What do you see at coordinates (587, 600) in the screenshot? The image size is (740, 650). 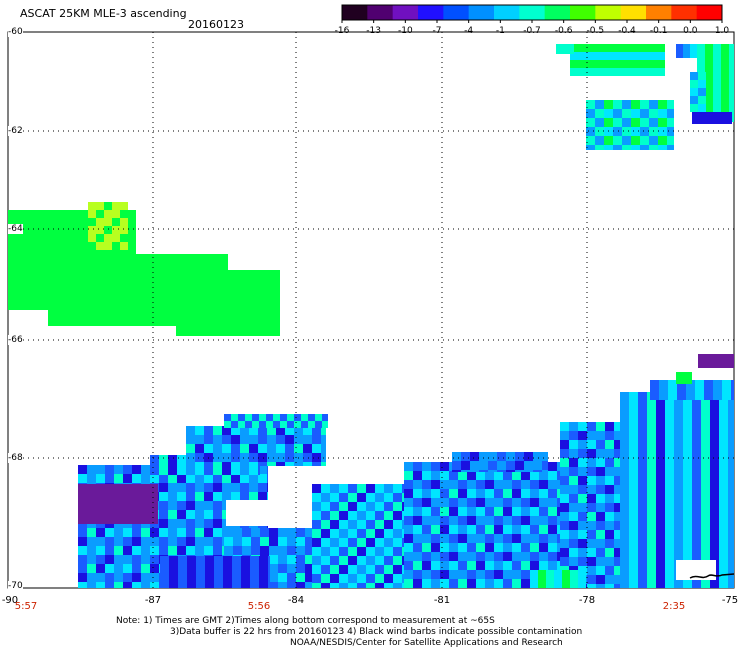 I see `lon-label: -78` at bounding box center [587, 600].